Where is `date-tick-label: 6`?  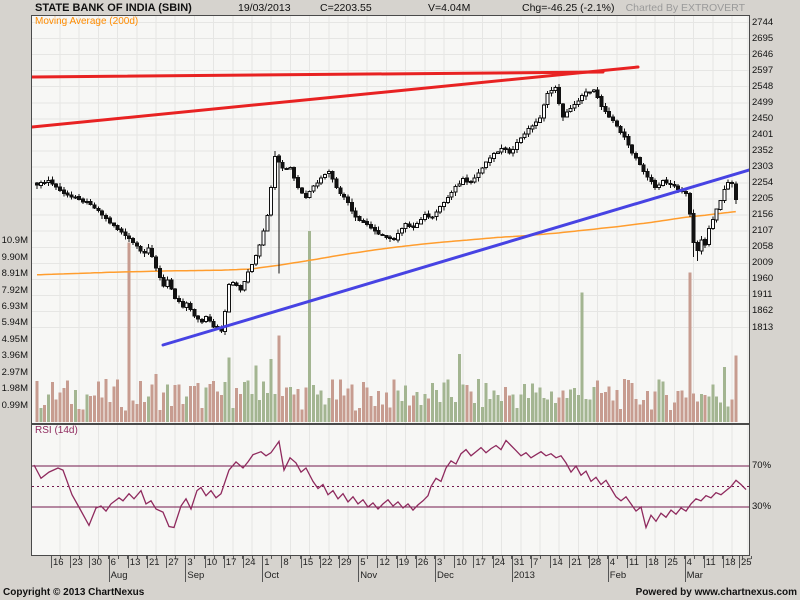
date-tick-label: 6 is located at coordinates (113, 562).